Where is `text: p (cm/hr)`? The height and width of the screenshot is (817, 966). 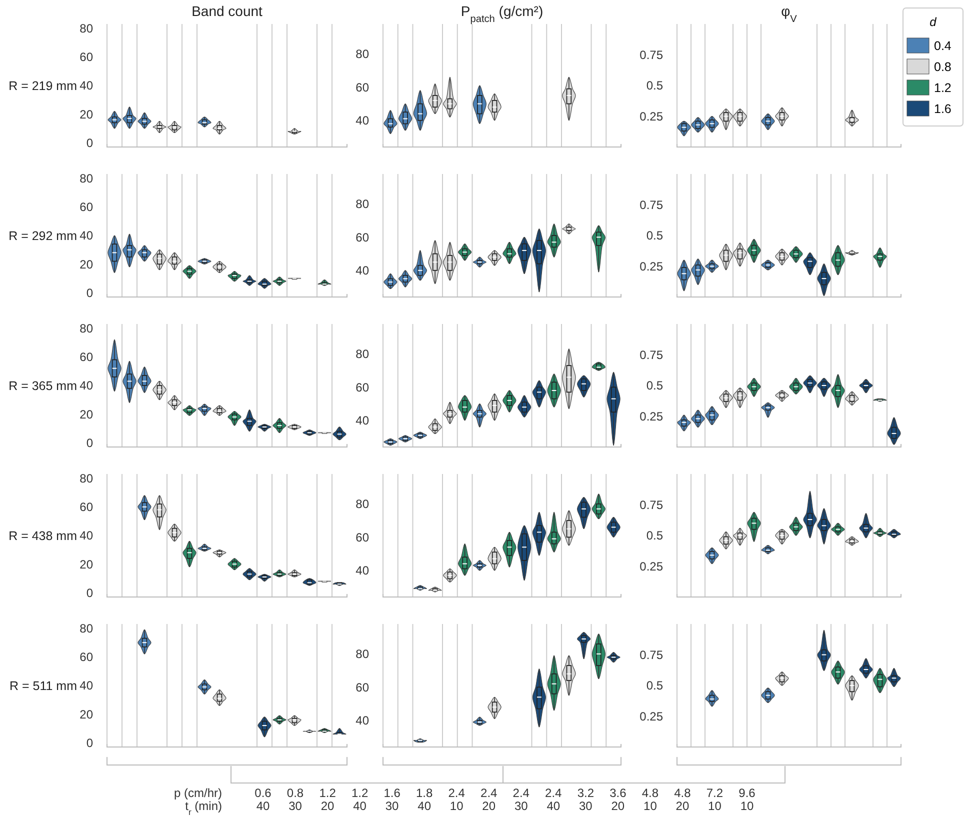 text: p (cm/hr) is located at coordinates (198, 793).